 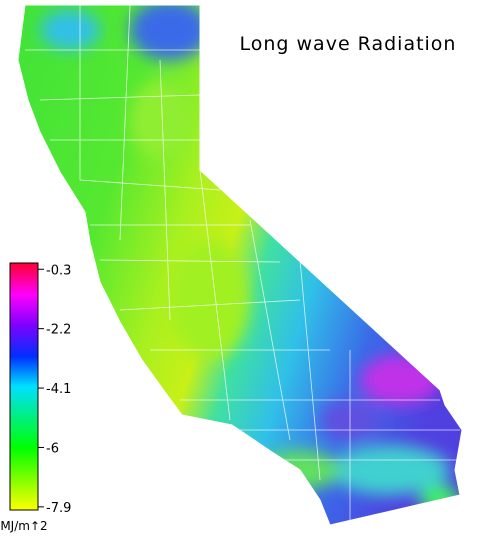 What do you see at coordinates (52, 448) in the screenshot?
I see `colorbar-tick-label: -6` at bounding box center [52, 448].